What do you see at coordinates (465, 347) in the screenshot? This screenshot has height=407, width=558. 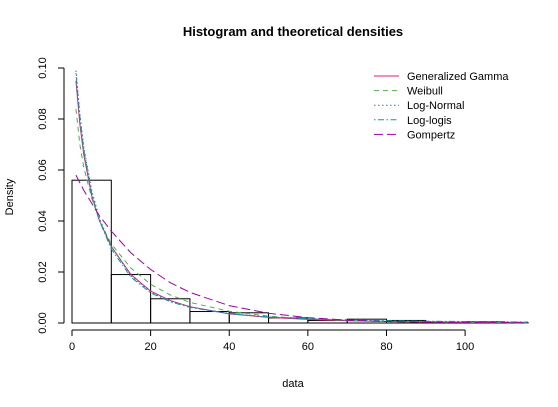 I see `x-tick-label-5: 100` at bounding box center [465, 347].